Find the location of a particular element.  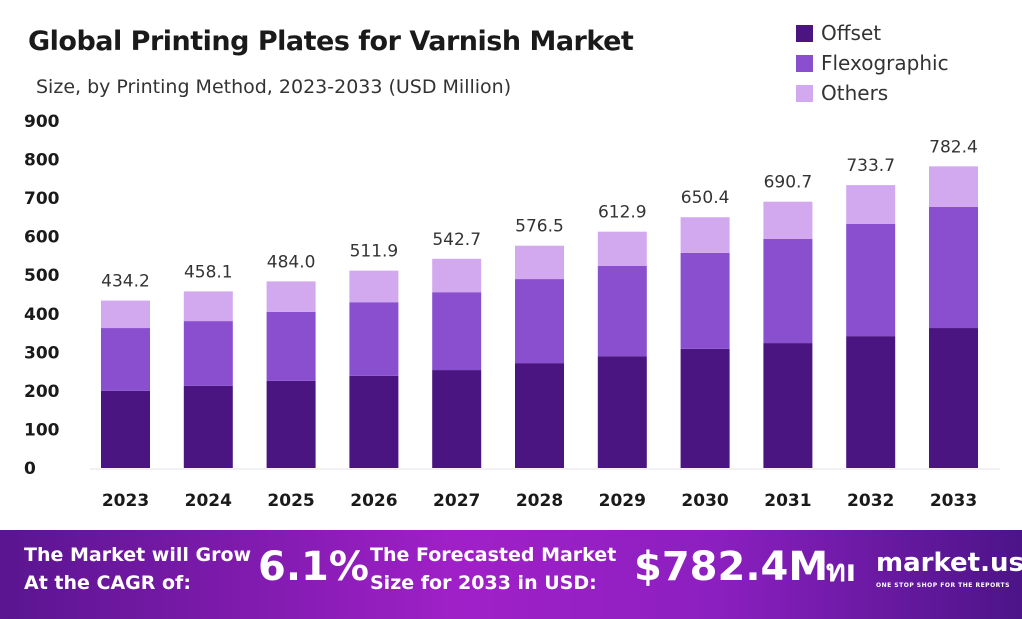

legend-item: Offset is located at coordinates (872, 33).